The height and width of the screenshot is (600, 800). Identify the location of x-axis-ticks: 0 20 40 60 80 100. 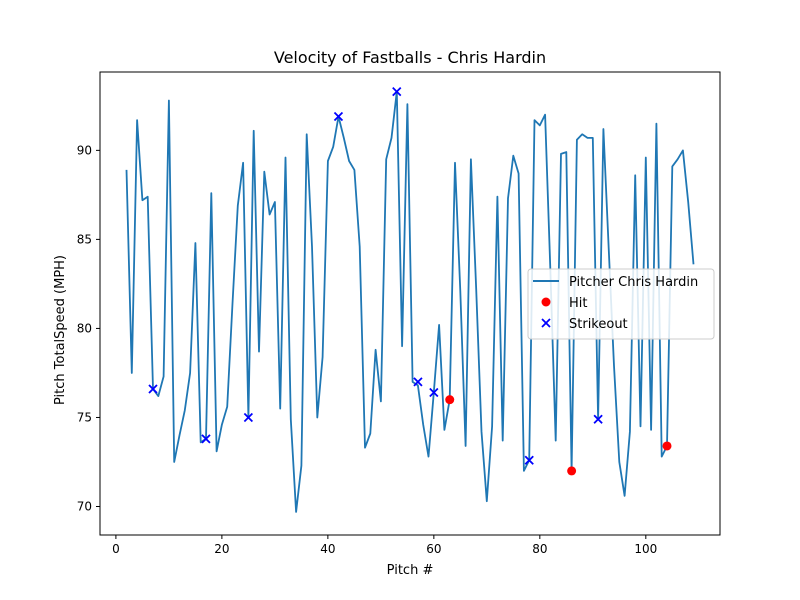
(384, 545).